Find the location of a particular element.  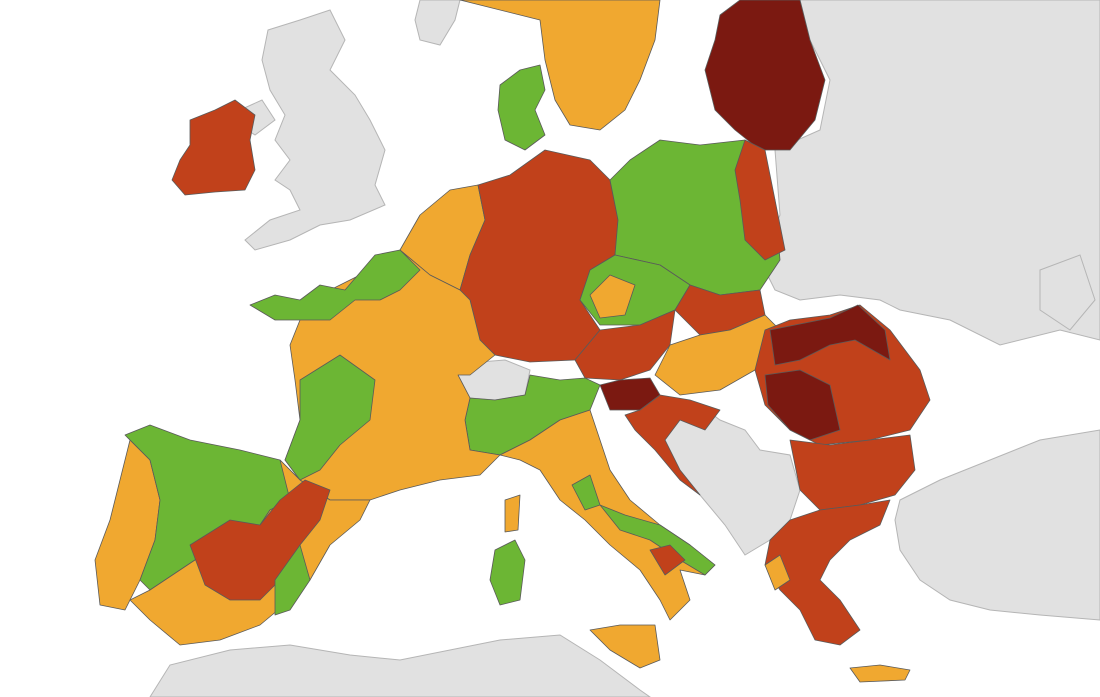

norway is located at coordinates (437, 23).